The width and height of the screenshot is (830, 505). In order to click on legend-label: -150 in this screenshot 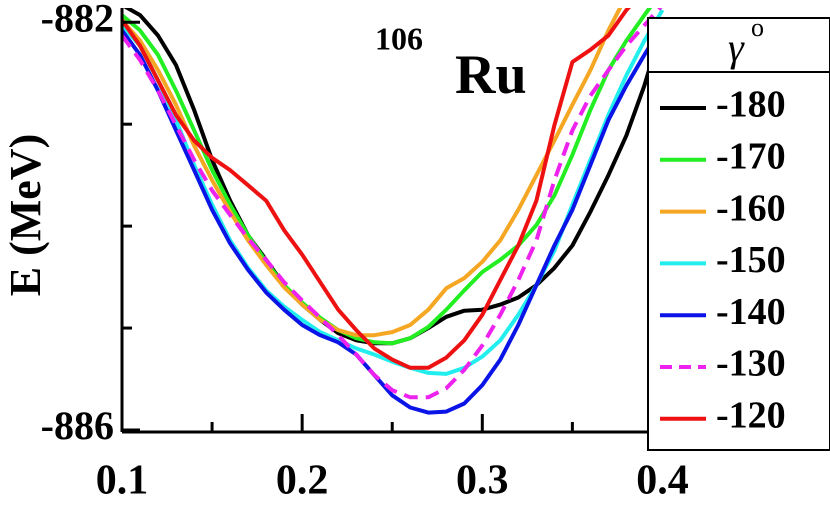, I will do `click(751, 260)`.